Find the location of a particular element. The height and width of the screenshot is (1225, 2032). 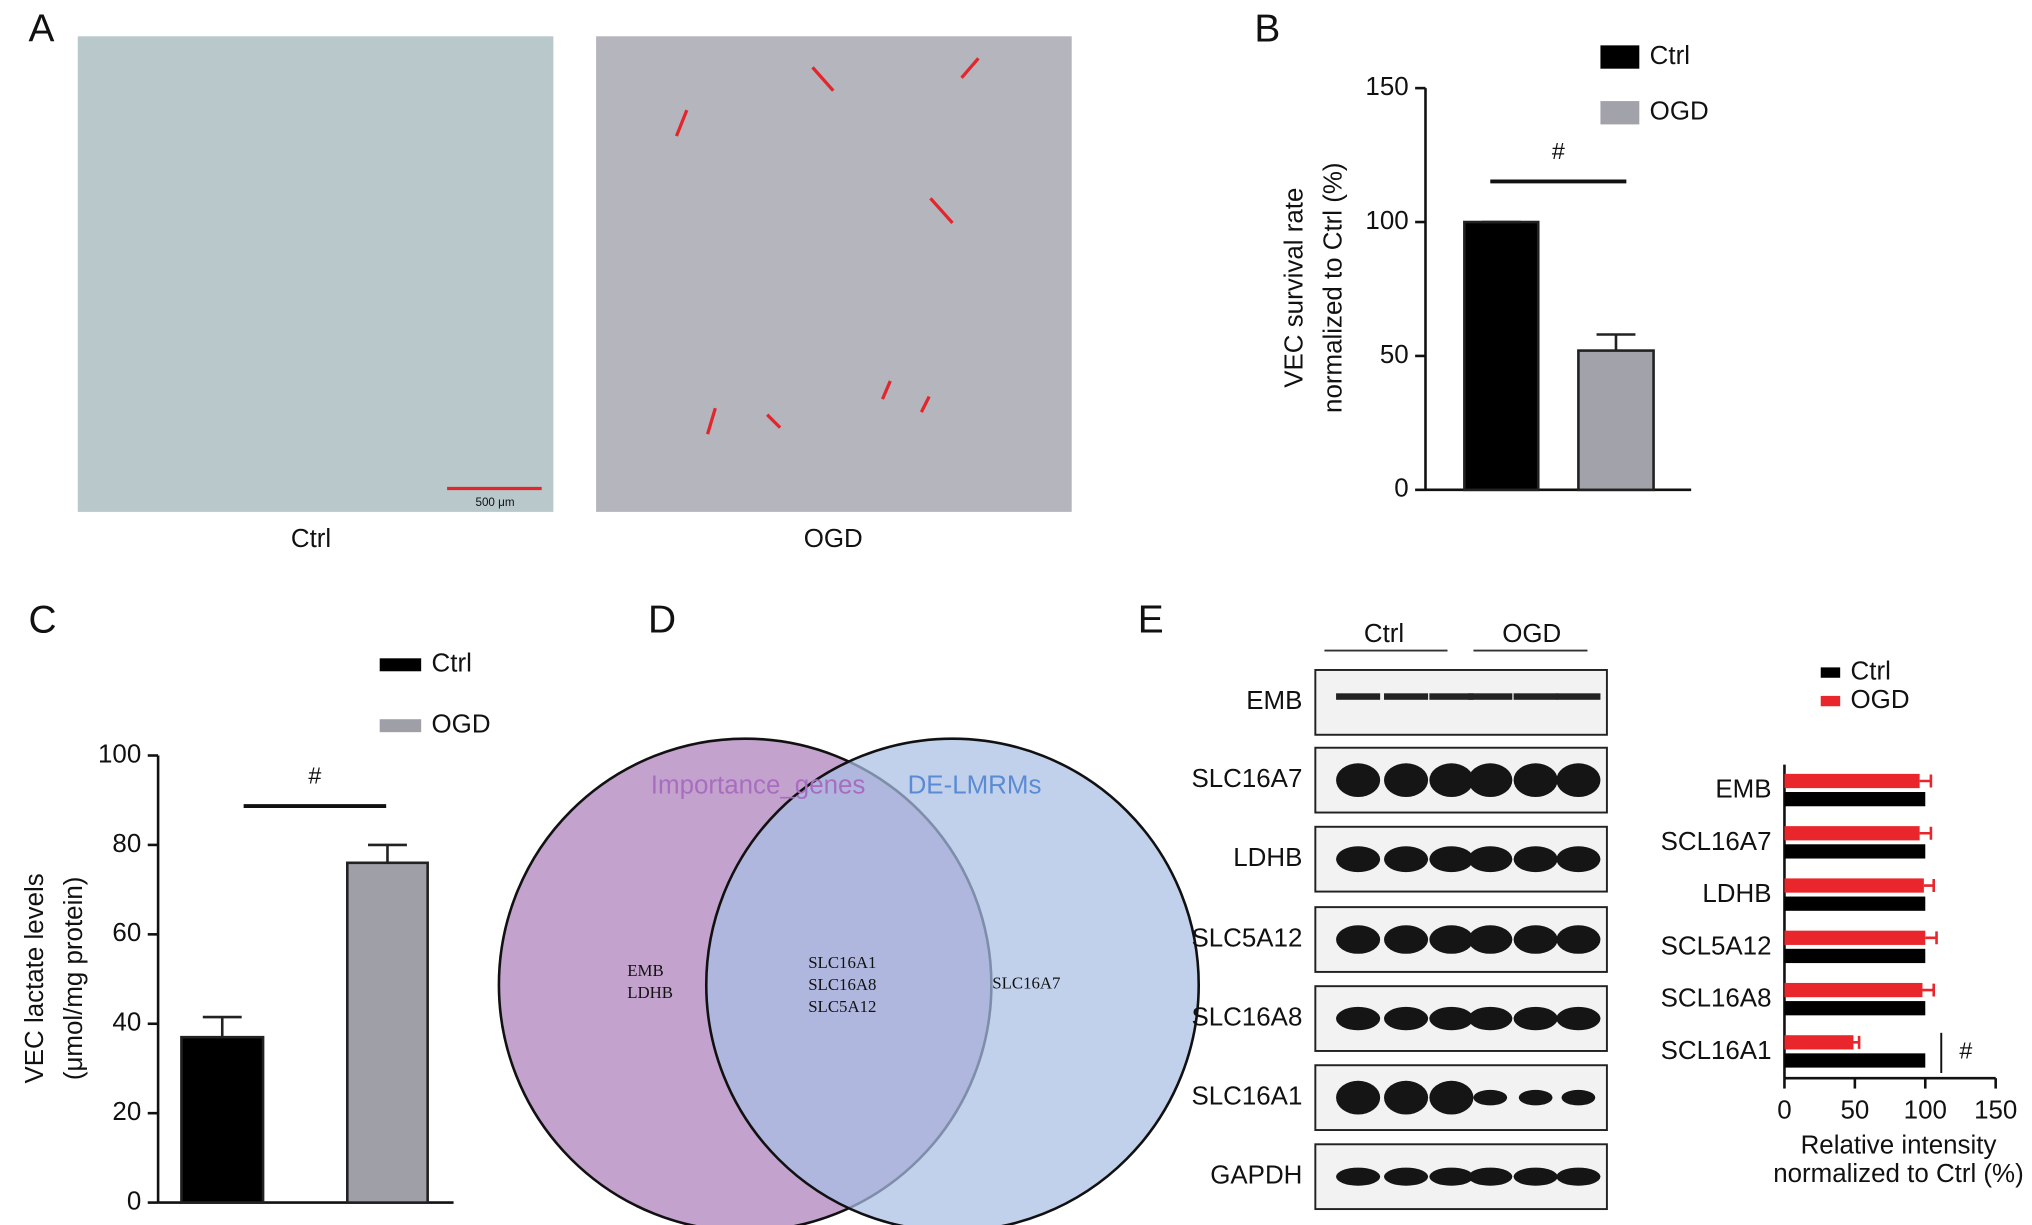

y-tick-label: SCL16A8 is located at coordinates (1716, 999).